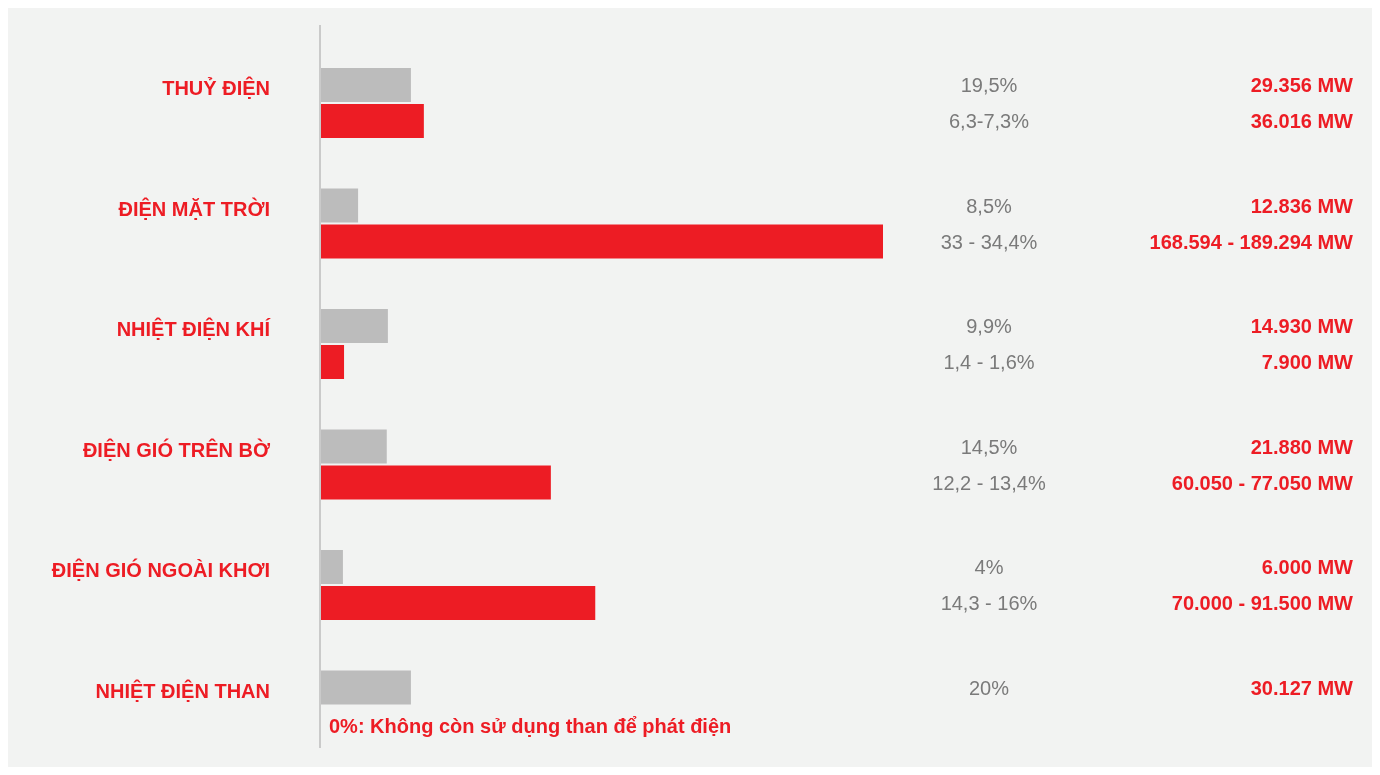 The height and width of the screenshot is (775, 1380). What do you see at coordinates (194, 208) in the screenshot?
I see `y-tick-label: ĐIỆN MẶT TRỜI` at bounding box center [194, 208].